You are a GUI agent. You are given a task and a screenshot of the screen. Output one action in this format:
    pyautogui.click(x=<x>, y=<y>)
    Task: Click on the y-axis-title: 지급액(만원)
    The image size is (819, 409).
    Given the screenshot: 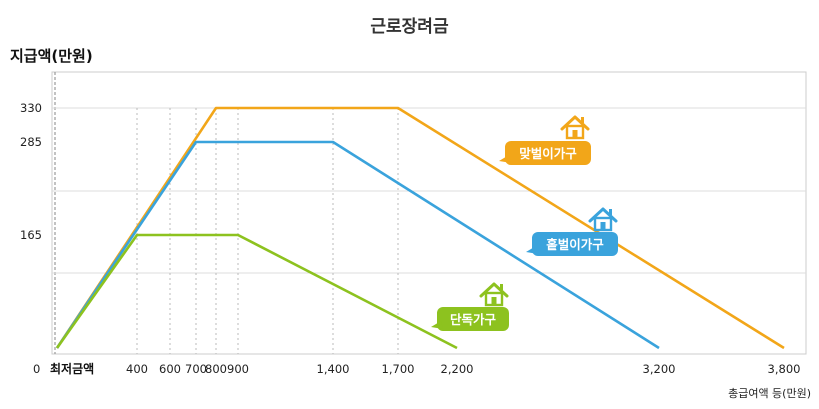 What is the action you would take?
    pyautogui.click(x=51, y=56)
    